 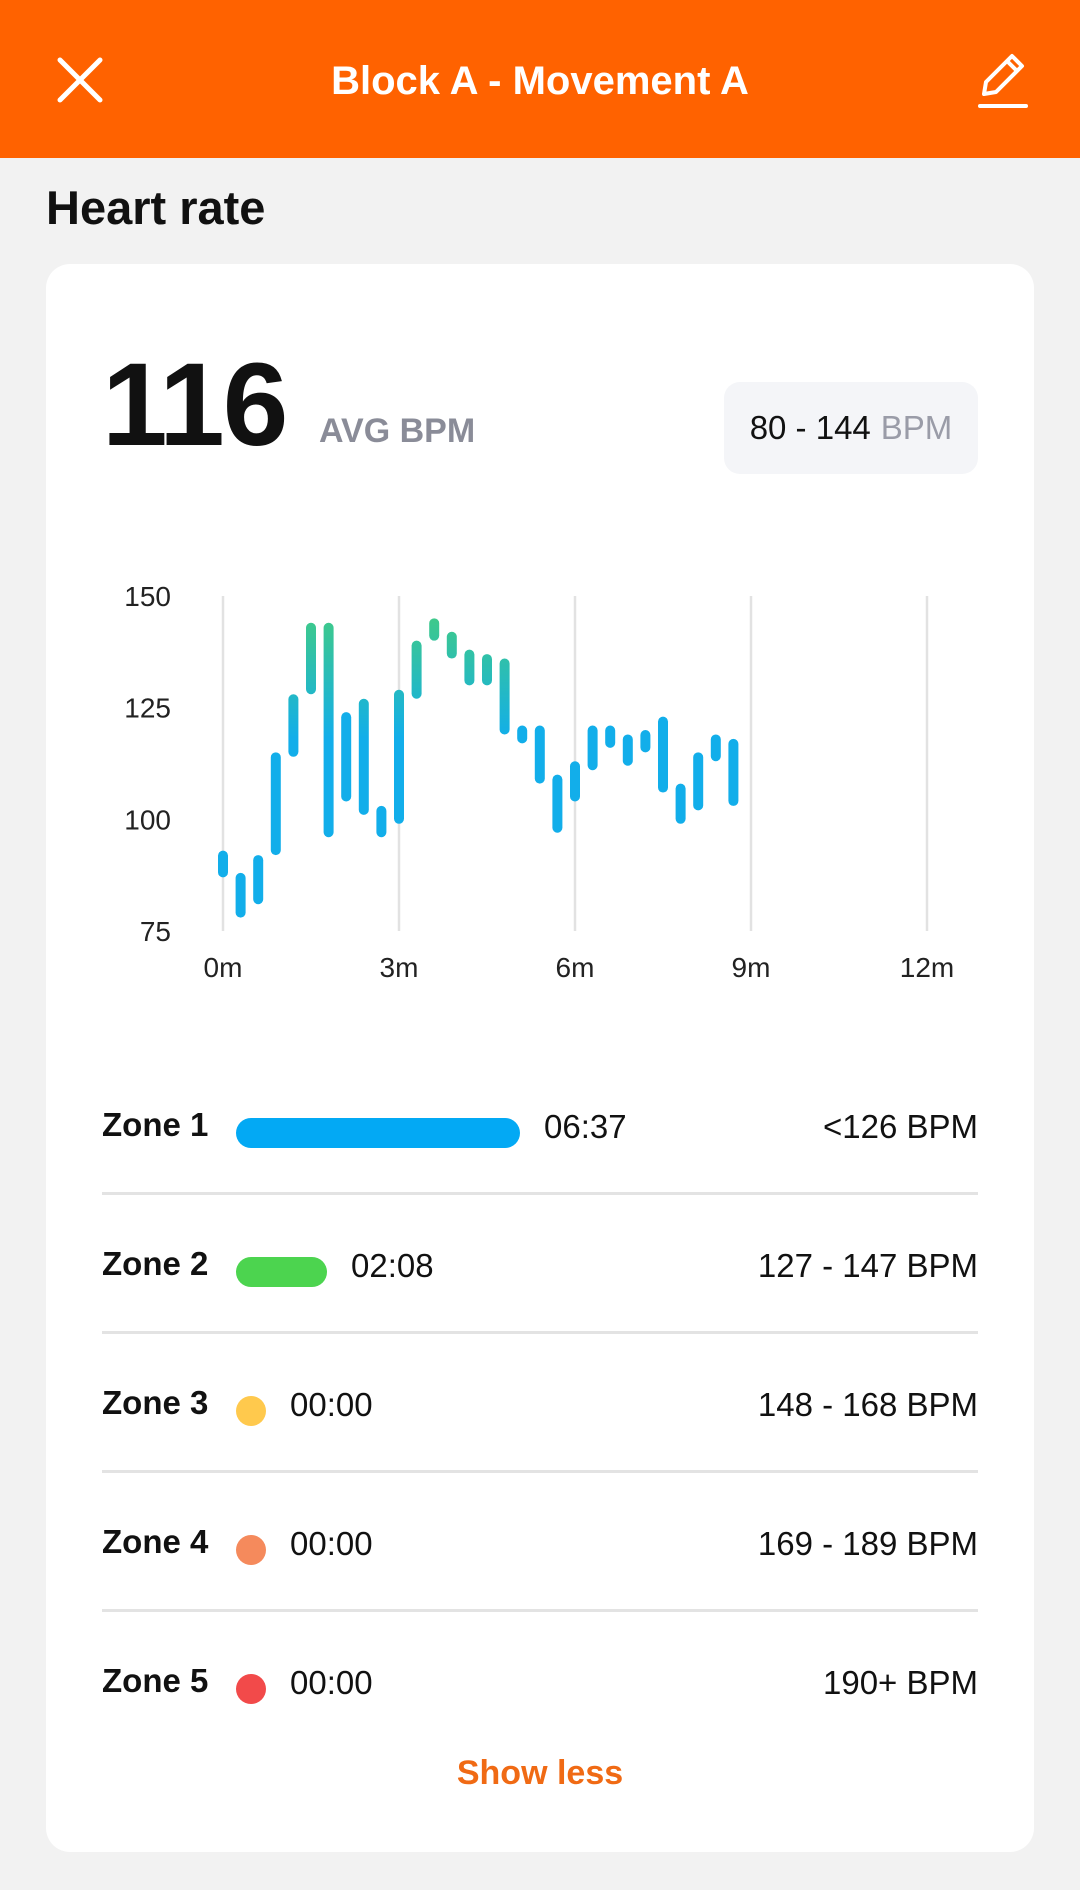 What do you see at coordinates (810, 427) in the screenshot?
I see `bpm-range-value: 80 - 144` at bounding box center [810, 427].